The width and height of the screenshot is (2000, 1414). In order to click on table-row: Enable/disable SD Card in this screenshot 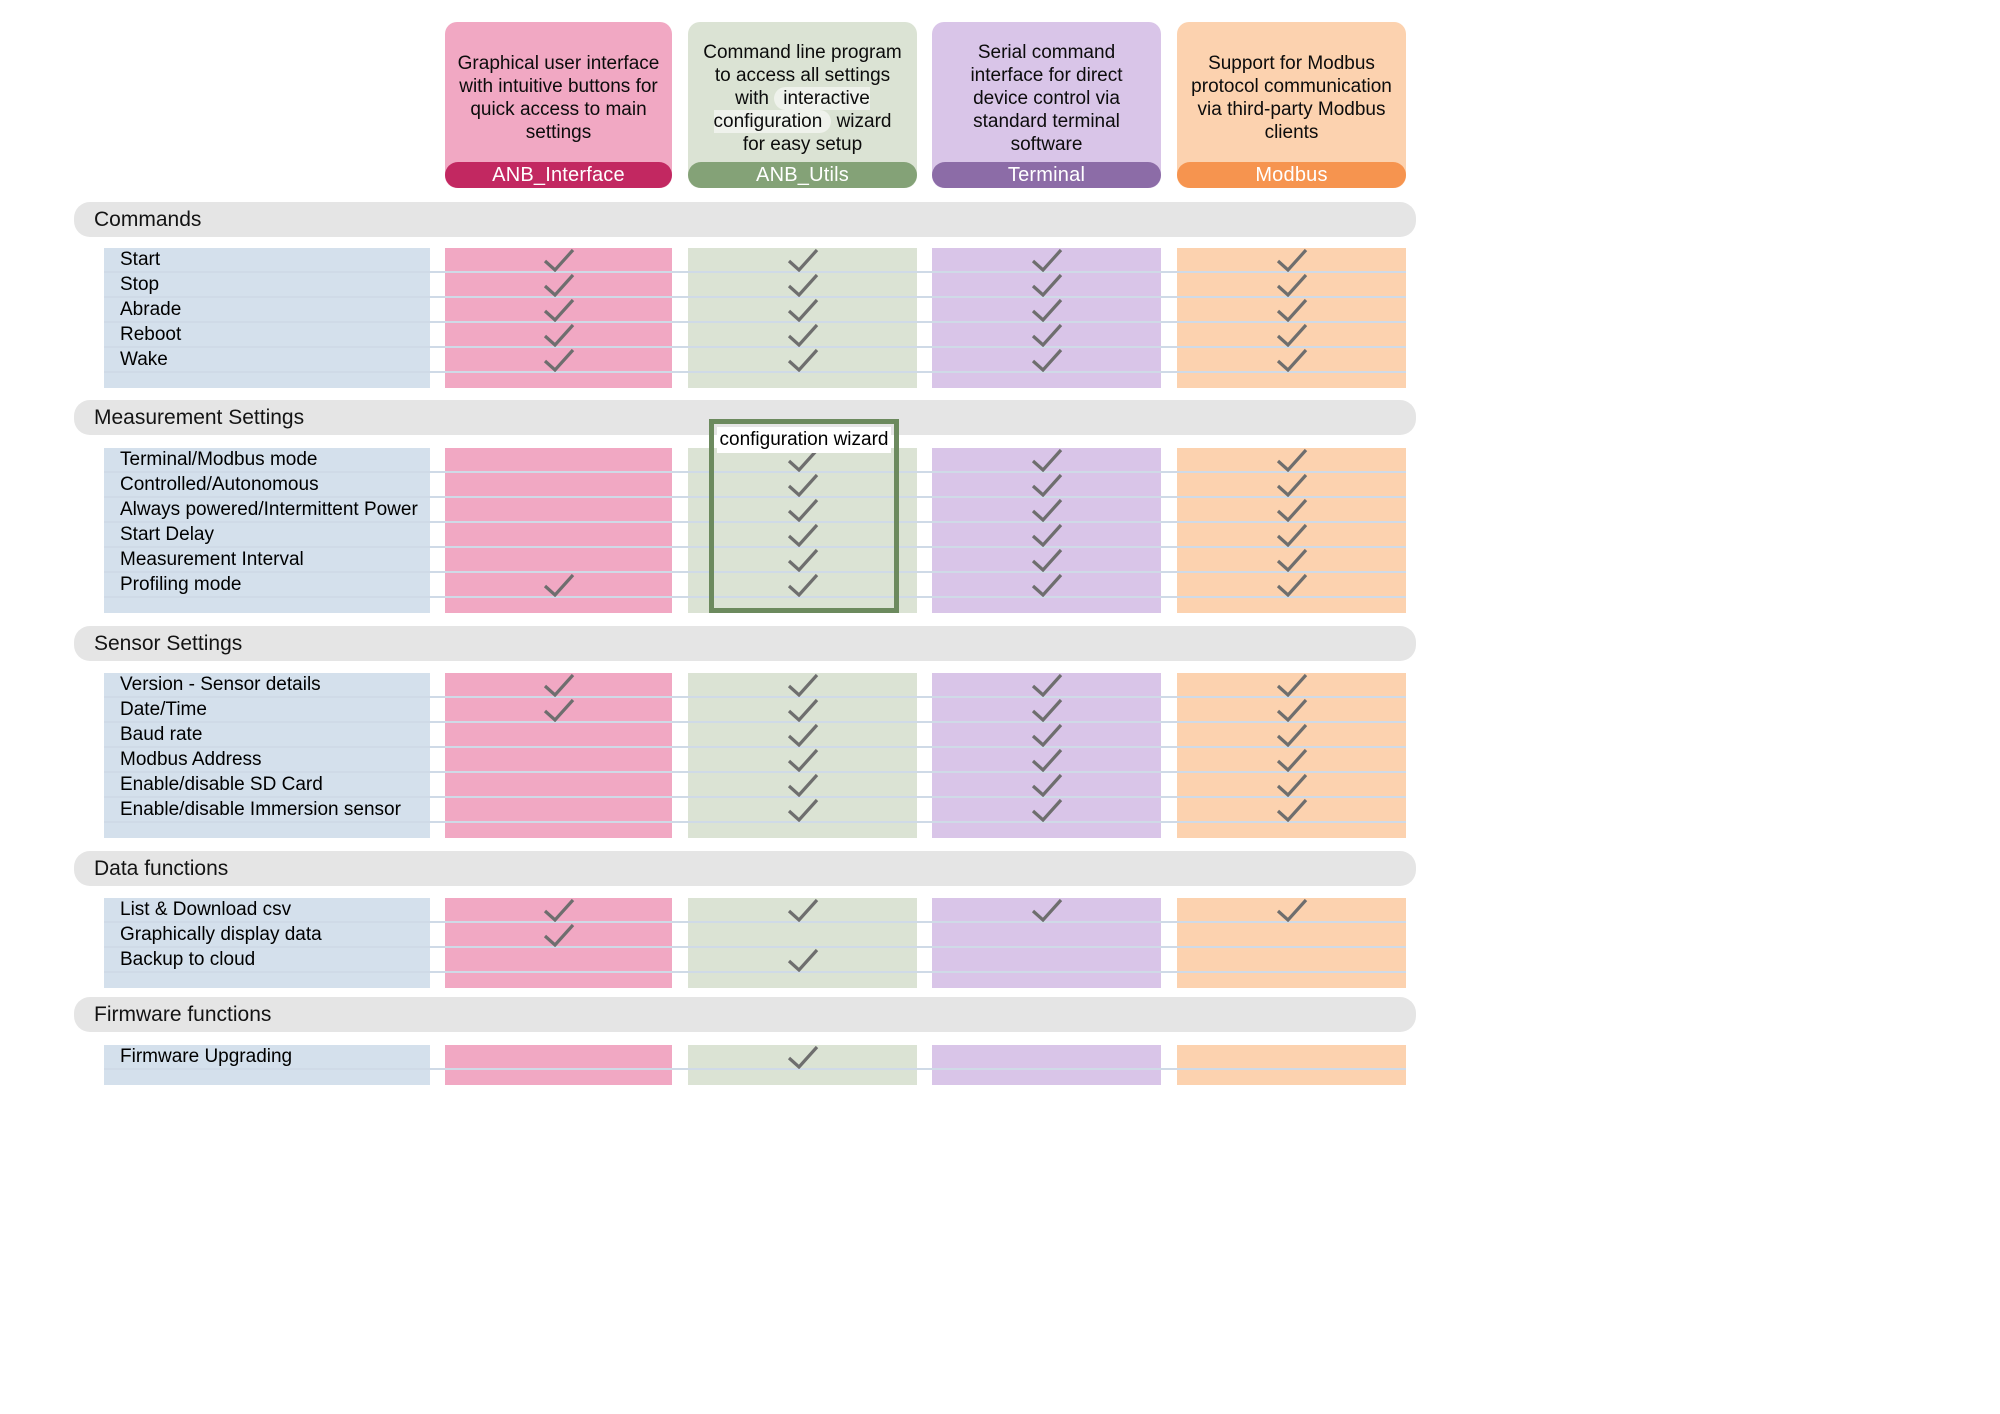, I will do `click(755, 785)`.